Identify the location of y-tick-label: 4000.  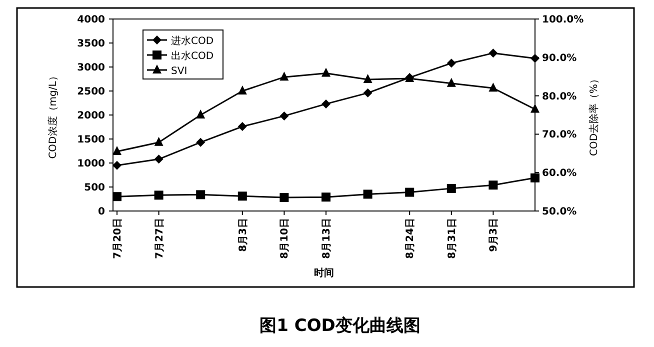
(91, 20).